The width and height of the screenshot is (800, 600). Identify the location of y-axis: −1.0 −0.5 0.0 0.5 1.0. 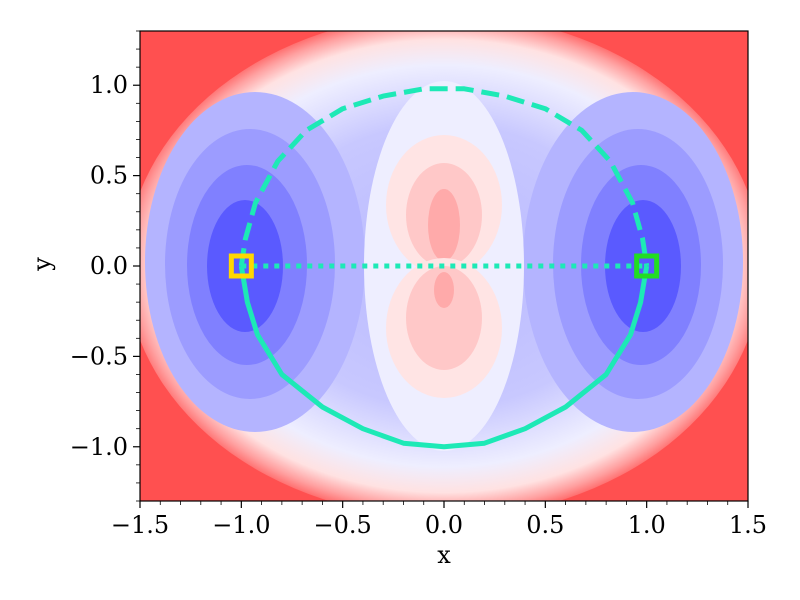
(105, 266).